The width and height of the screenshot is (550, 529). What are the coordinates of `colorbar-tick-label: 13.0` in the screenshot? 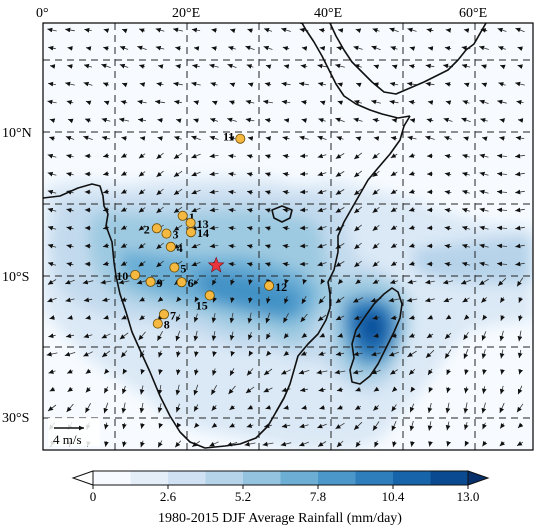 It's located at (468, 496).